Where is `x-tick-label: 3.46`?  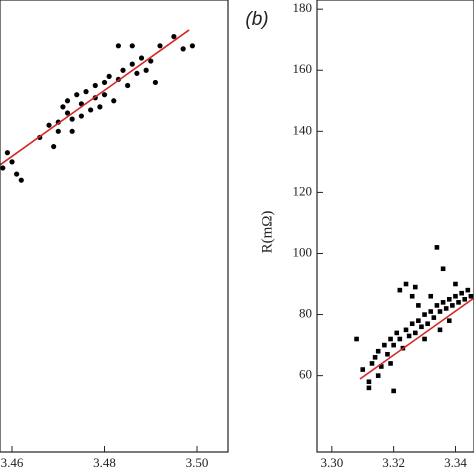
x-tick-label: 3.46 is located at coordinates (12, 462).